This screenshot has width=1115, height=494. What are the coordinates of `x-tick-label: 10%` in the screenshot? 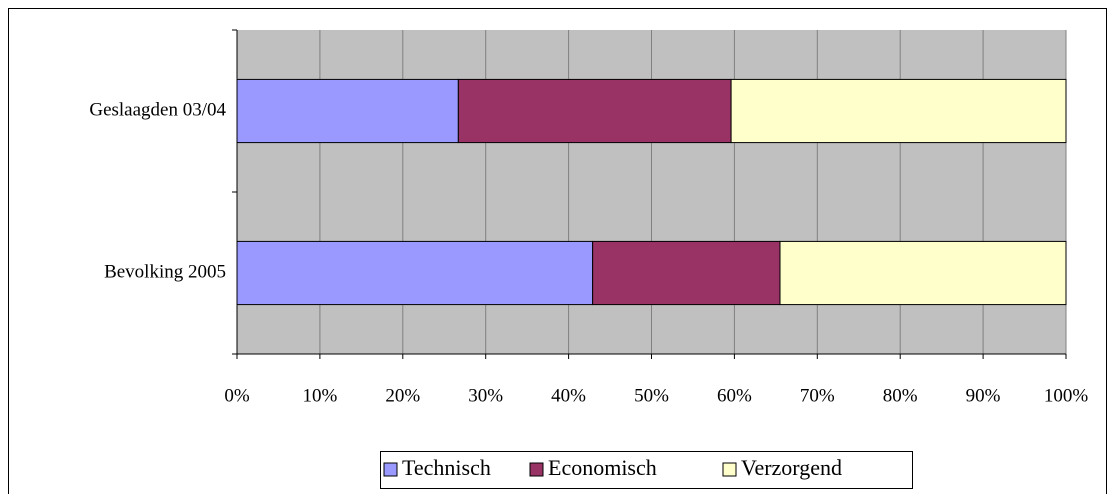 It's located at (319, 395).